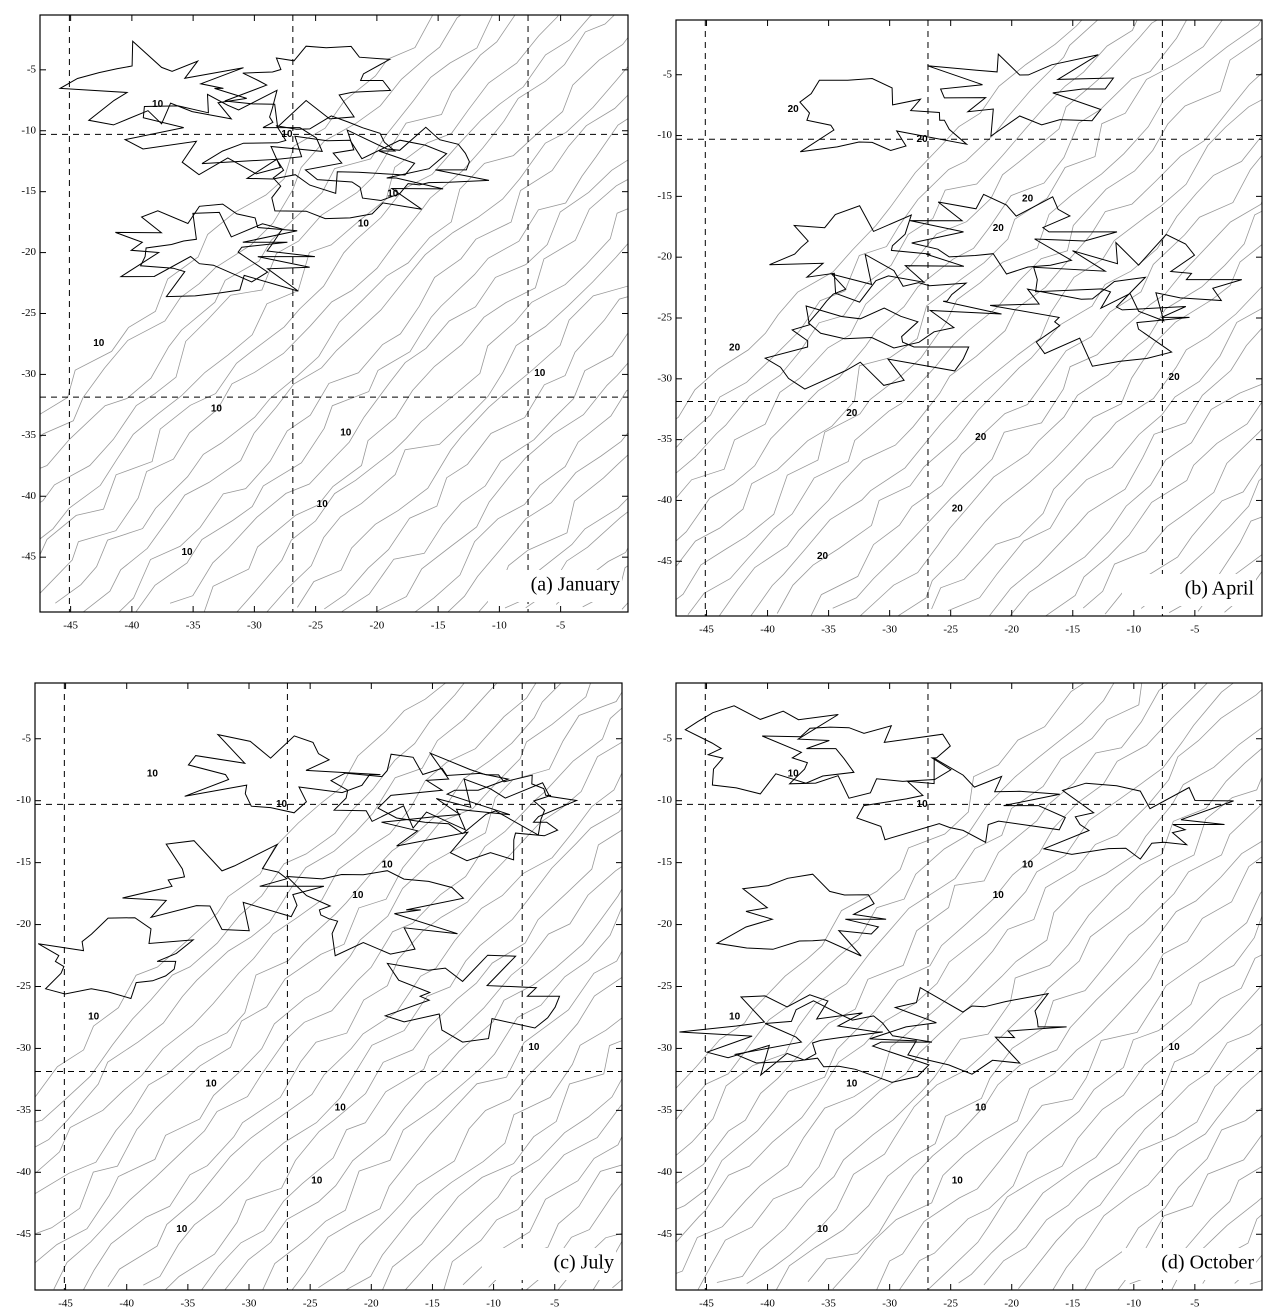  I want to click on y-tick-label: -10, so click(23, 800).